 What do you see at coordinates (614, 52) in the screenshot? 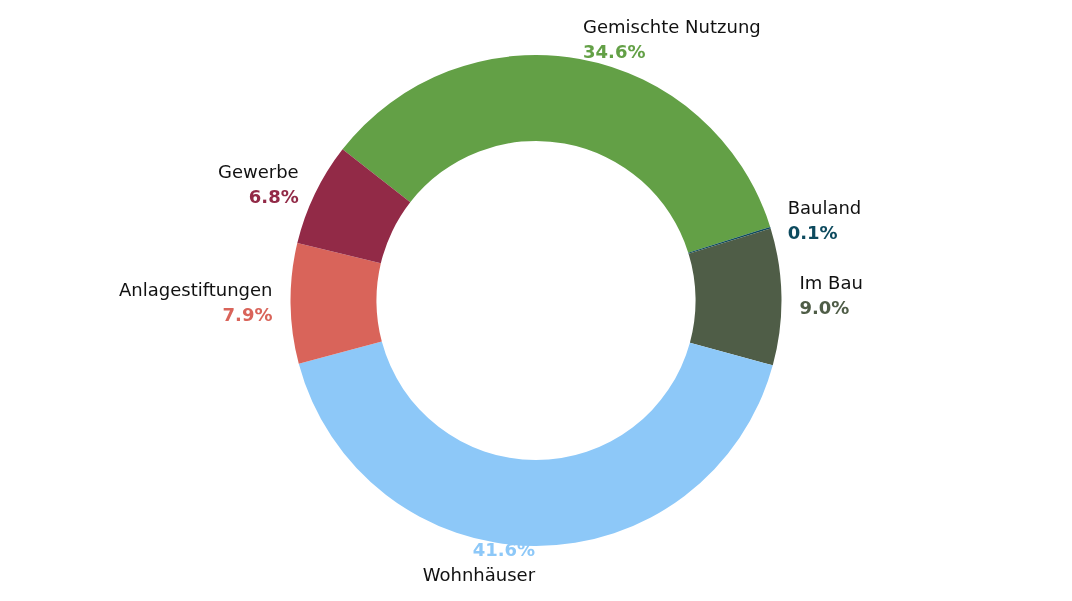
I see `data-label: 34.6%` at bounding box center [614, 52].